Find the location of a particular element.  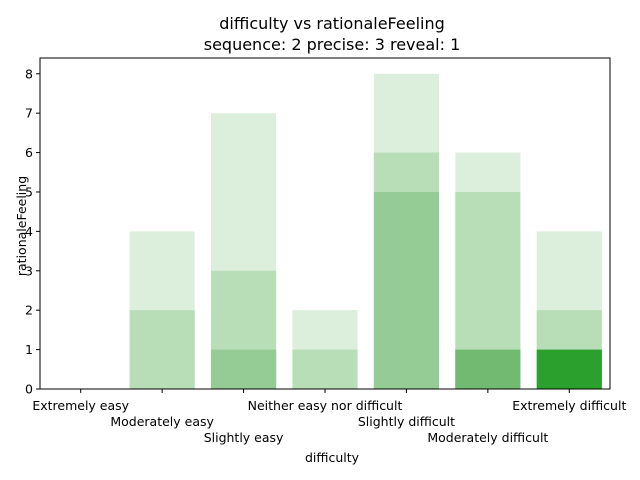

y-tick-label: 8 is located at coordinates (29, 73).